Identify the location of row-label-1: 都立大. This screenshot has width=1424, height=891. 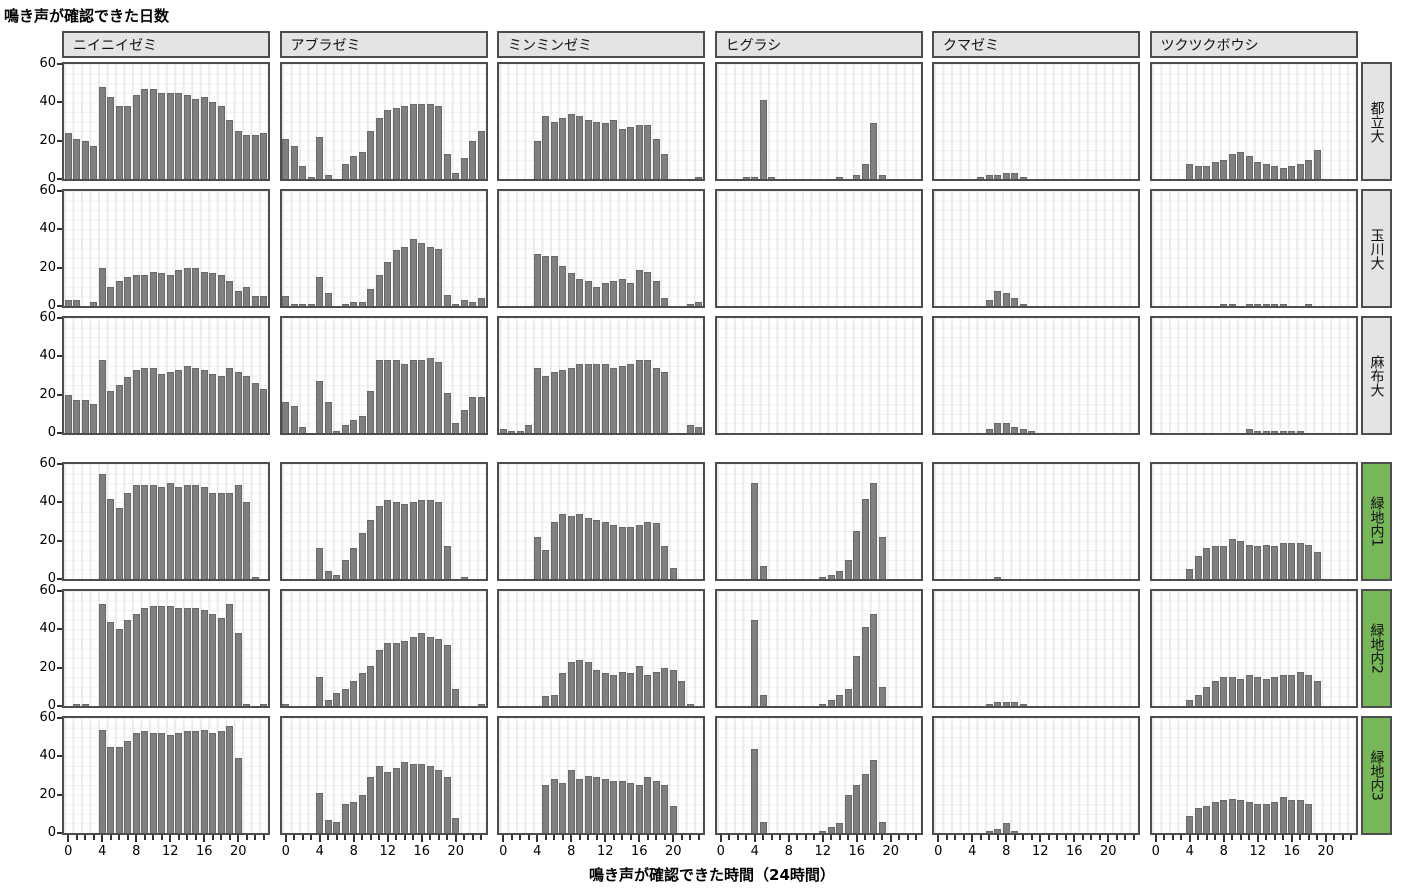
(1376, 121).